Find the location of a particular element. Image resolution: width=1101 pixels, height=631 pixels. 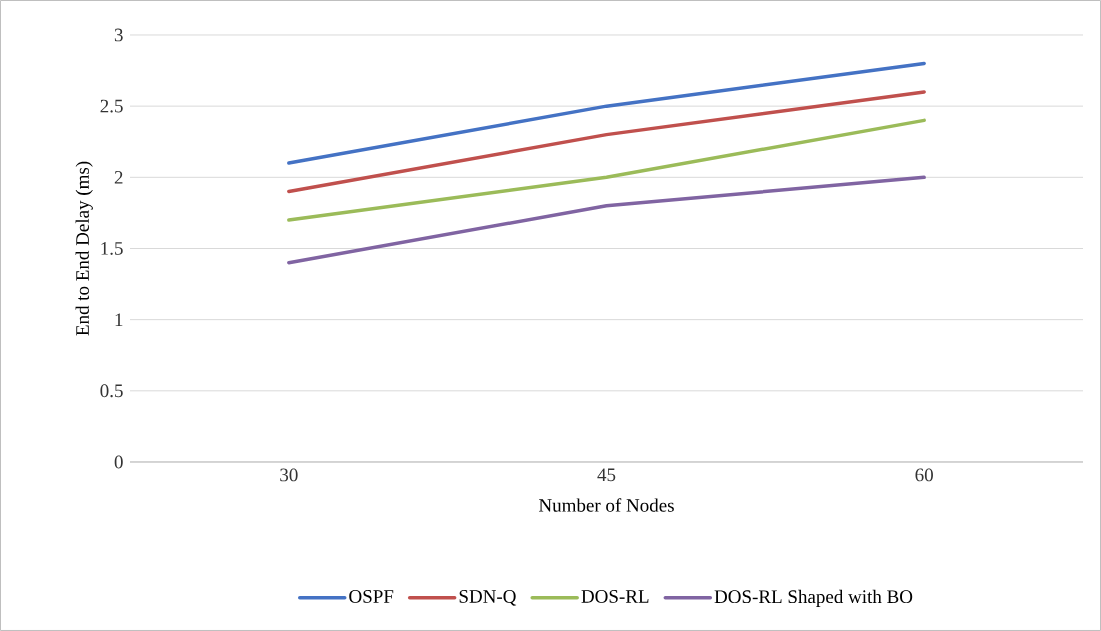

legend-label: SDN-Q is located at coordinates (488, 598).